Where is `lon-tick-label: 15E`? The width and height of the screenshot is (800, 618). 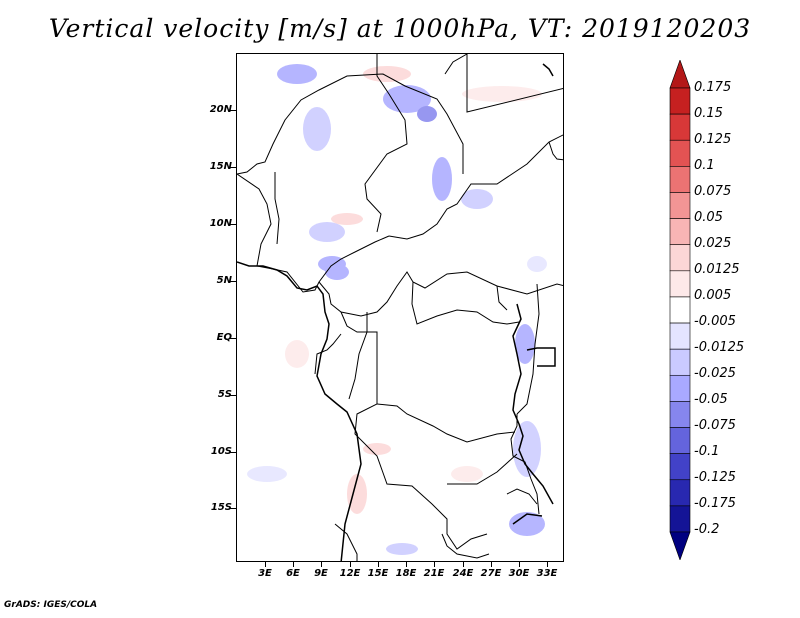 lon-tick-label: 15E is located at coordinates (378, 573).